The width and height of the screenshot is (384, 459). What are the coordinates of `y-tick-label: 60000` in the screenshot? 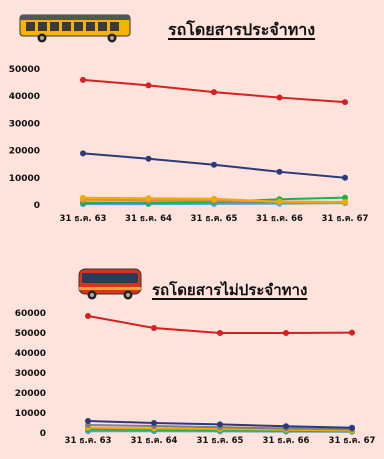 It's located at (30, 314).